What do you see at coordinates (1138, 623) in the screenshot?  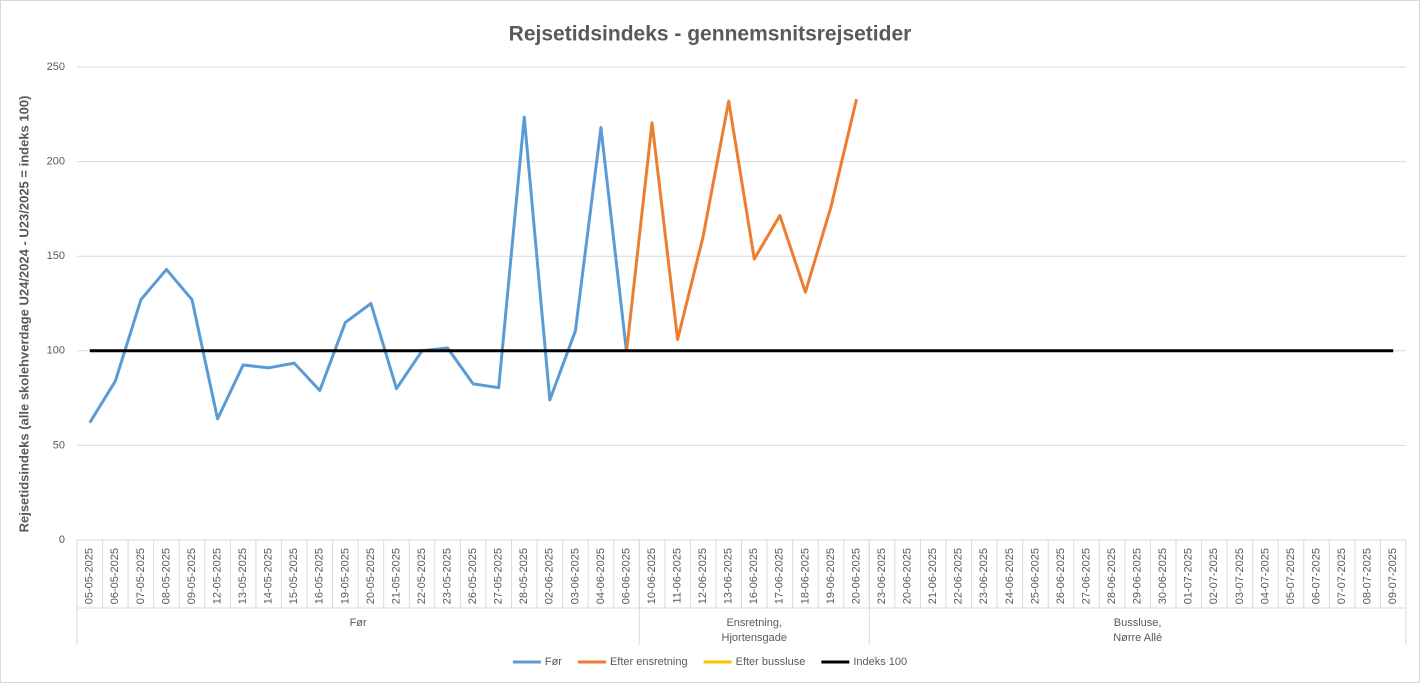 I see `group-label: Bussluse,` at bounding box center [1138, 623].